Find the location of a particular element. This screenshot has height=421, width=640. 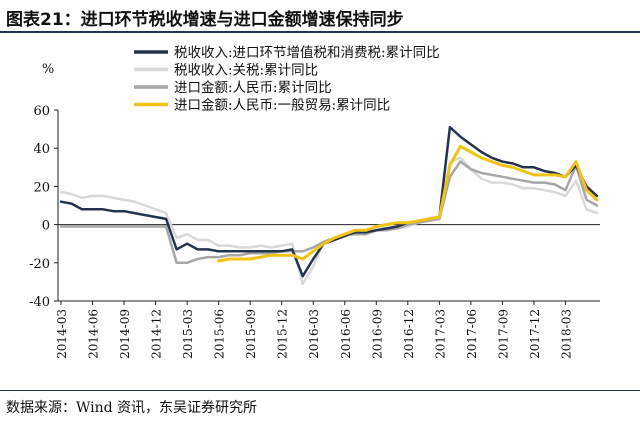

legend-label: 税收收入:进口环节增值税和消费税:累计同比 is located at coordinates (307, 53).